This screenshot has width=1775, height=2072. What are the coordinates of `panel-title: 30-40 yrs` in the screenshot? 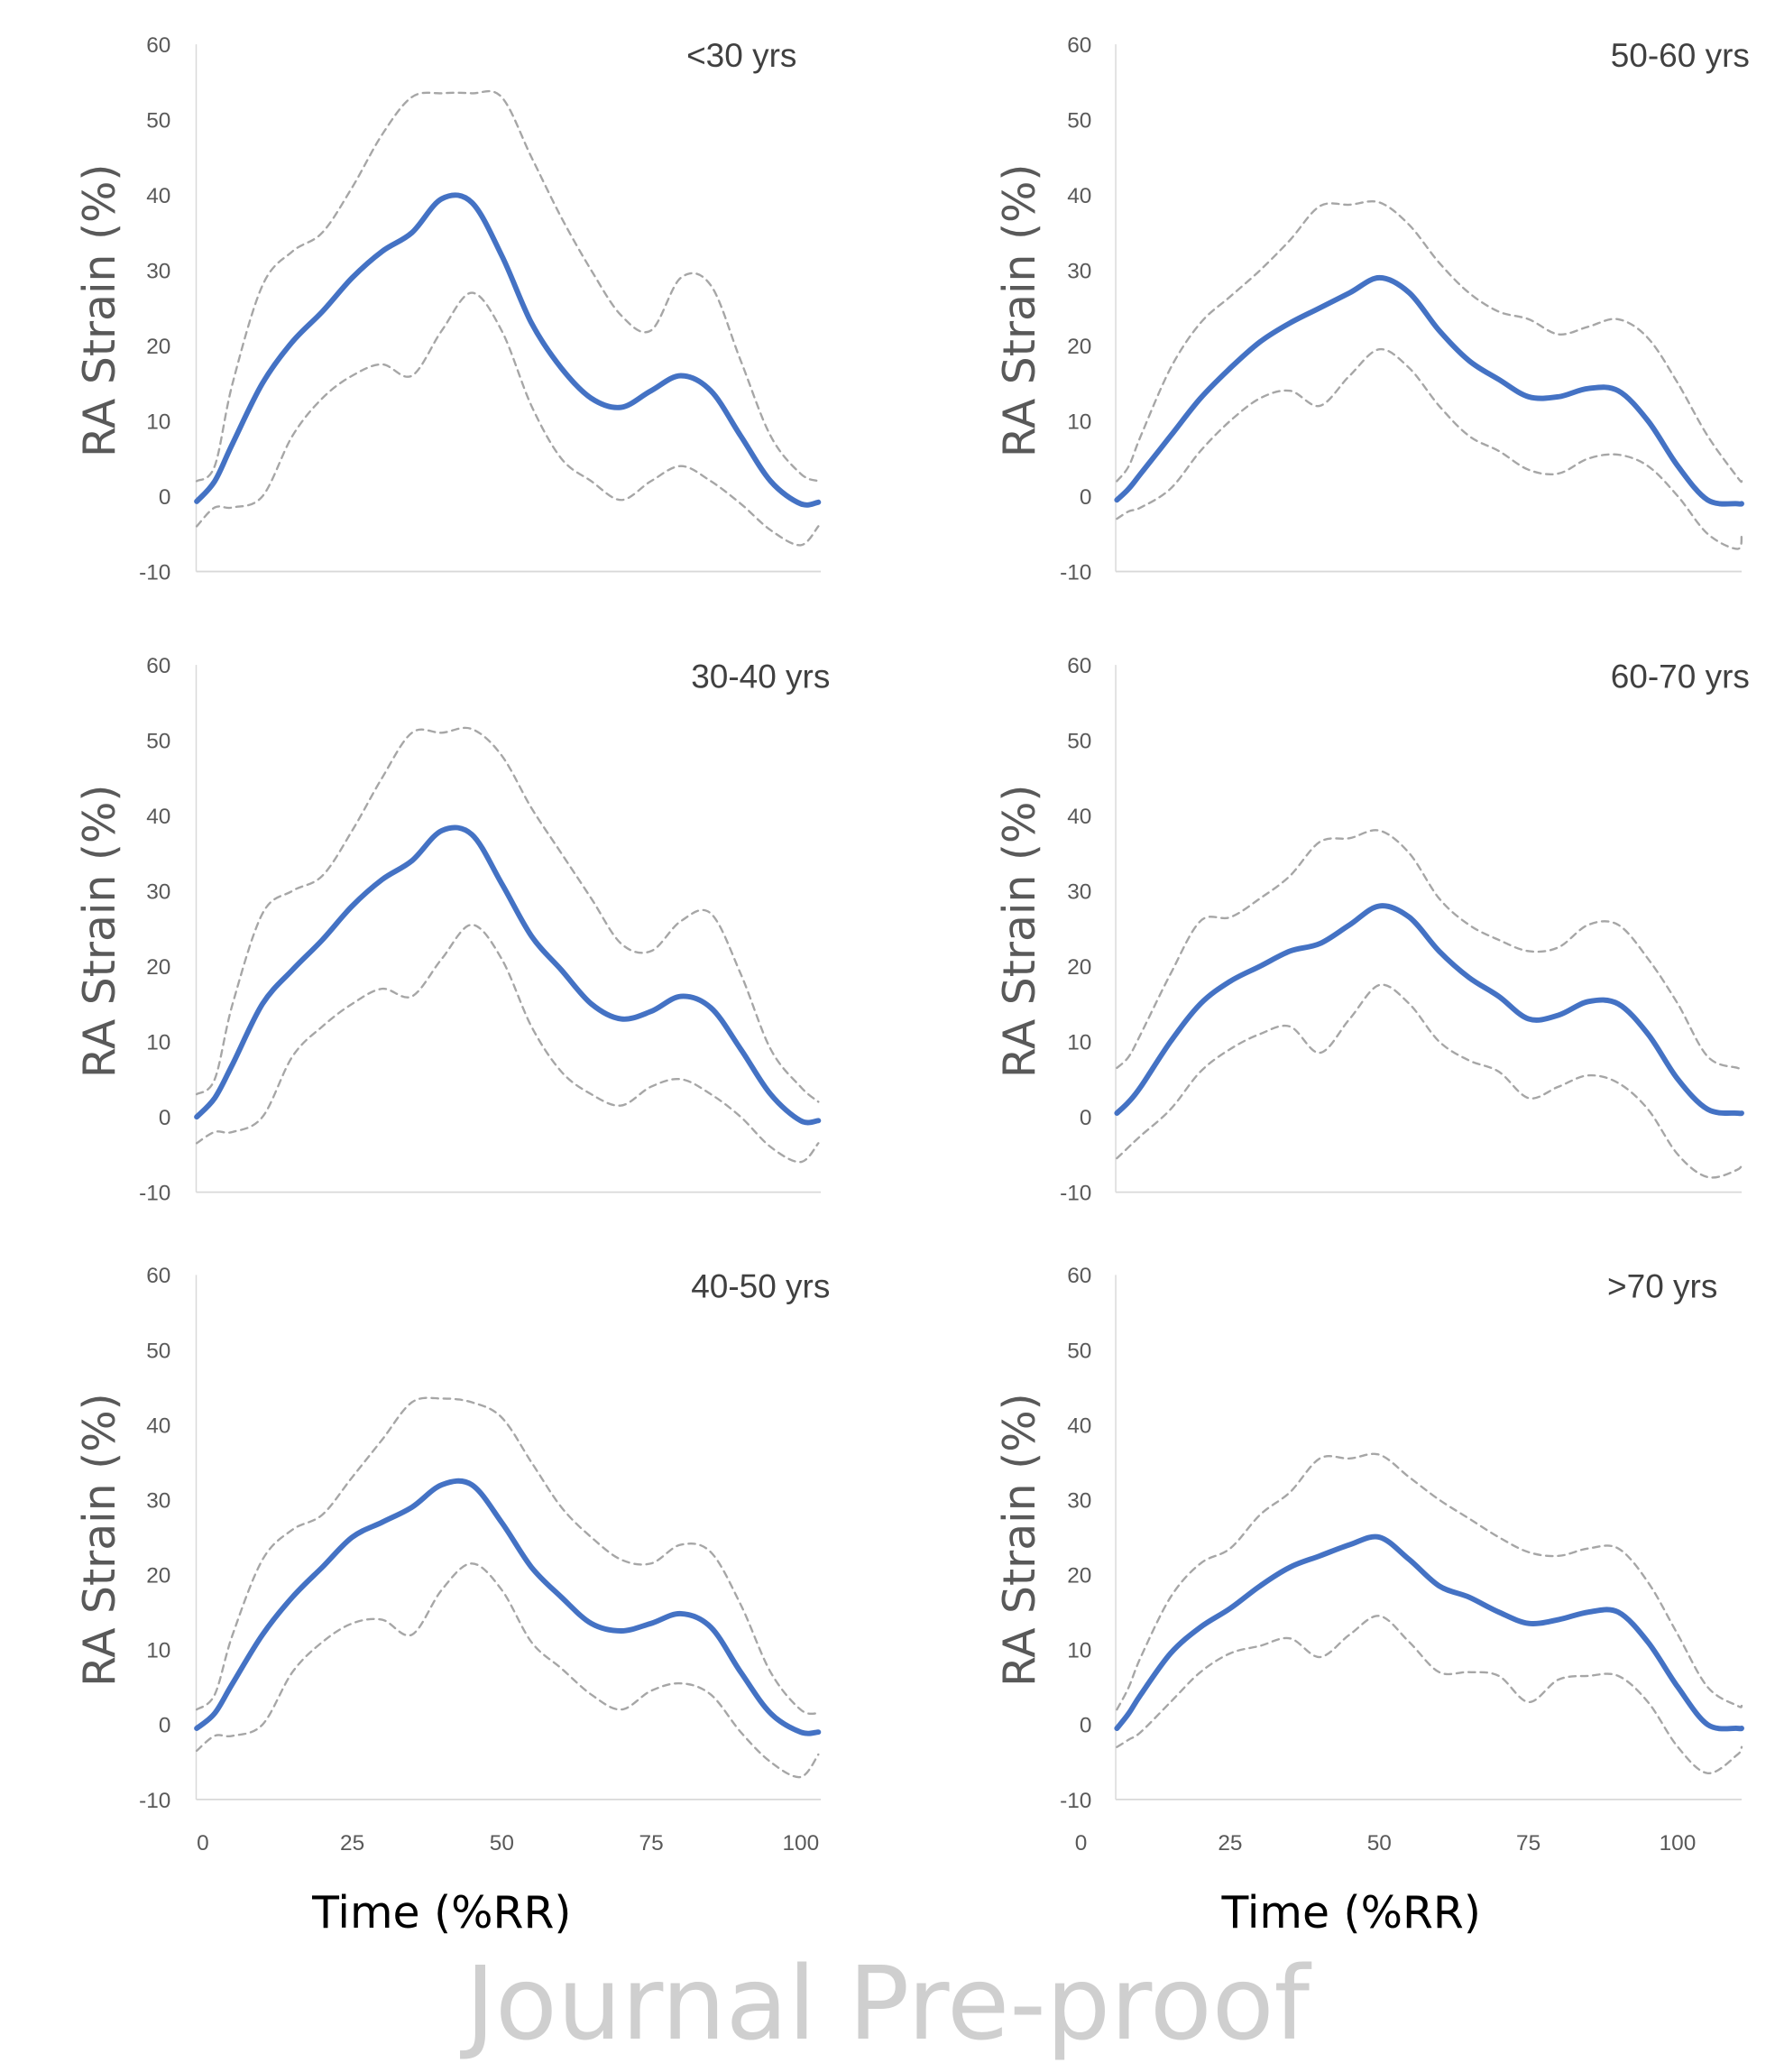 It's located at (760, 677).